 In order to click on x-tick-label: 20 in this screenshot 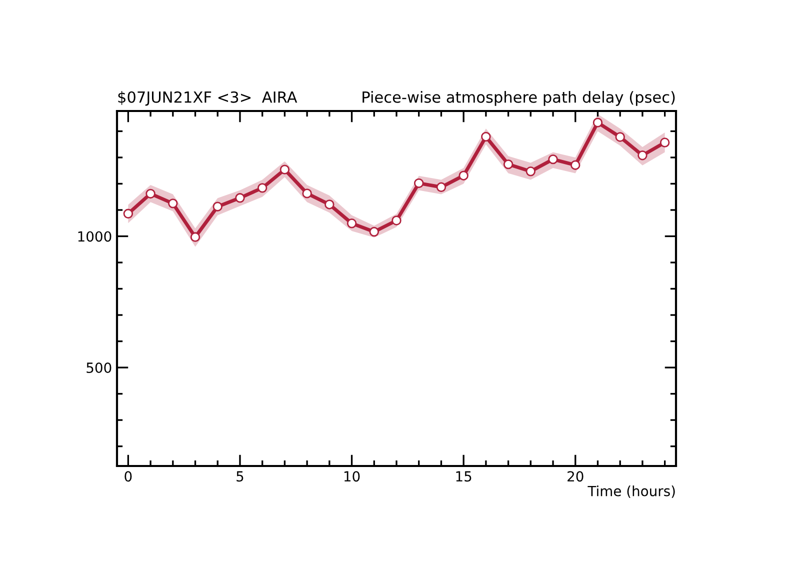, I will do `click(576, 476)`.